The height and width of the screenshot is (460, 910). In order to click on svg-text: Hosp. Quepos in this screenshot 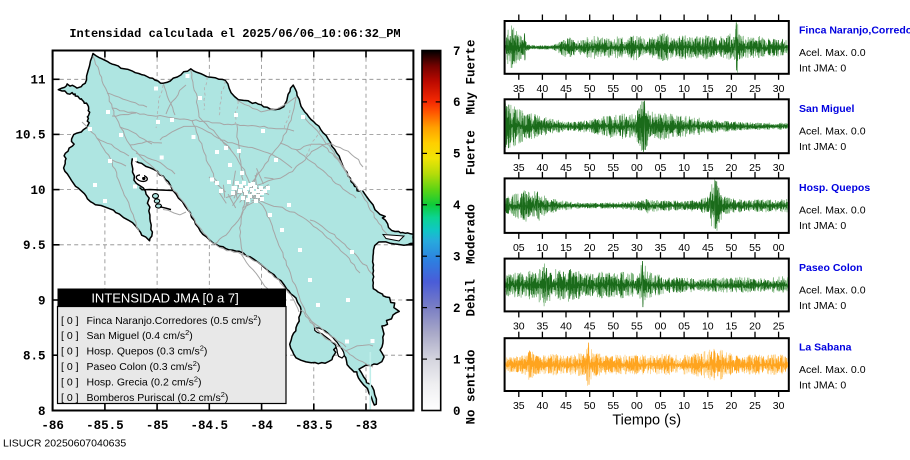, I will do `click(834, 188)`.